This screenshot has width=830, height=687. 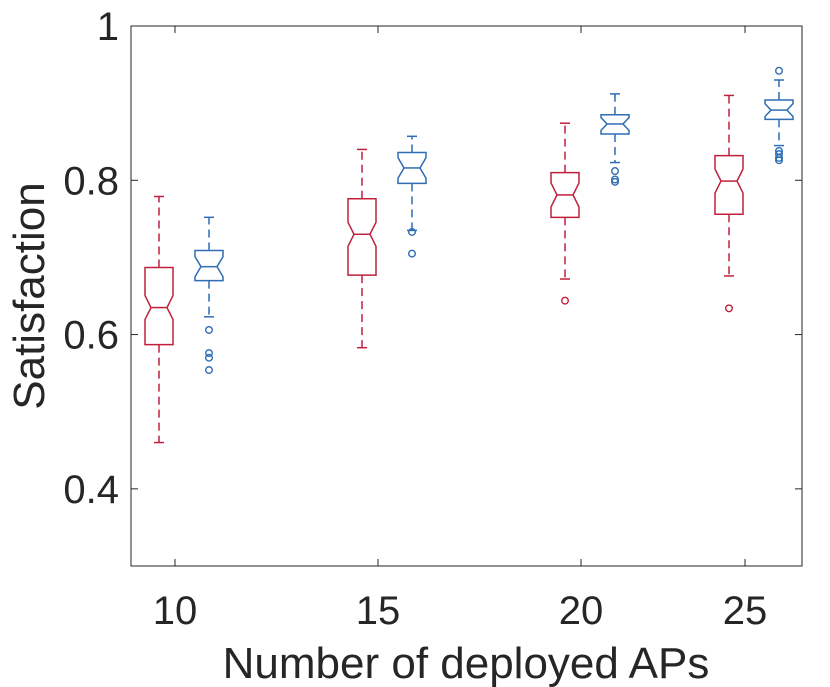 What do you see at coordinates (29, 295) in the screenshot?
I see `y-axis-label: Satisfaction` at bounding box center [29, 295].